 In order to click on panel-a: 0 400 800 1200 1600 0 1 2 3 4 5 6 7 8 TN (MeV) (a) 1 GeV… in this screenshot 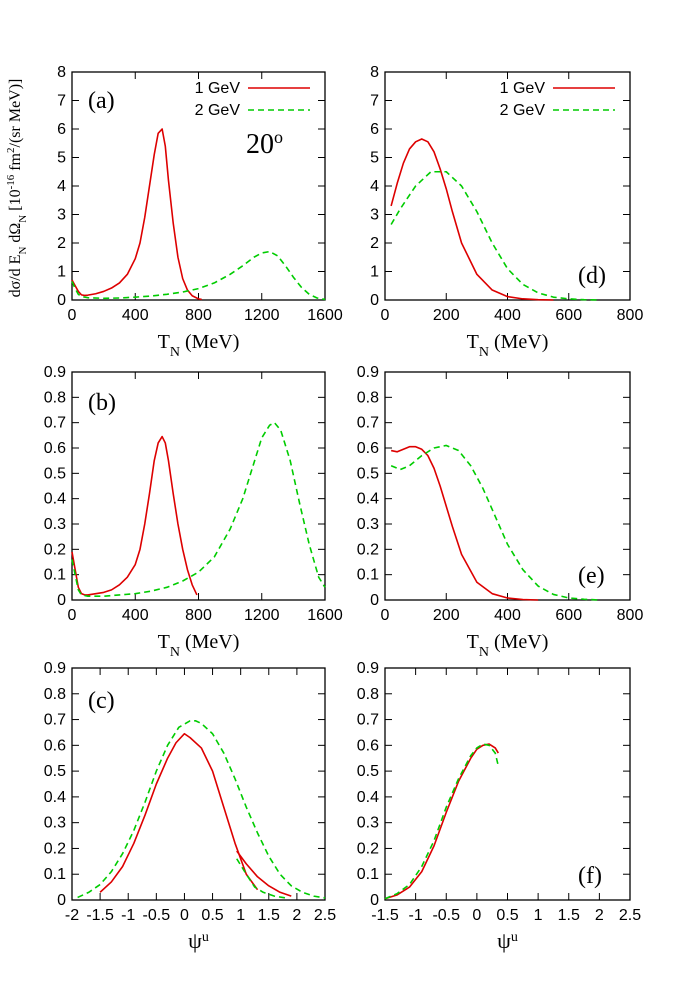, I will do `click(200, 212)`.